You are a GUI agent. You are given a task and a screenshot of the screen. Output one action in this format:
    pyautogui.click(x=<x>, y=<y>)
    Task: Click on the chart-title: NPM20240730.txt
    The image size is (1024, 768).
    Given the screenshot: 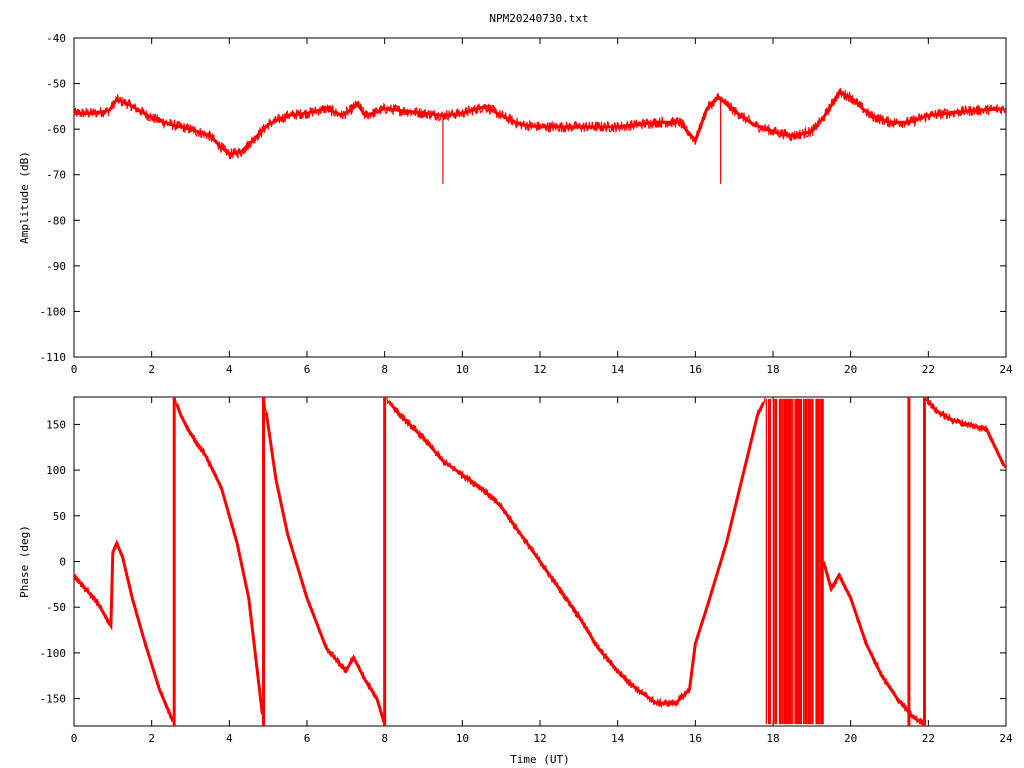 What is the action you would take?
    pyautogui.click(x=538, y=18)
    